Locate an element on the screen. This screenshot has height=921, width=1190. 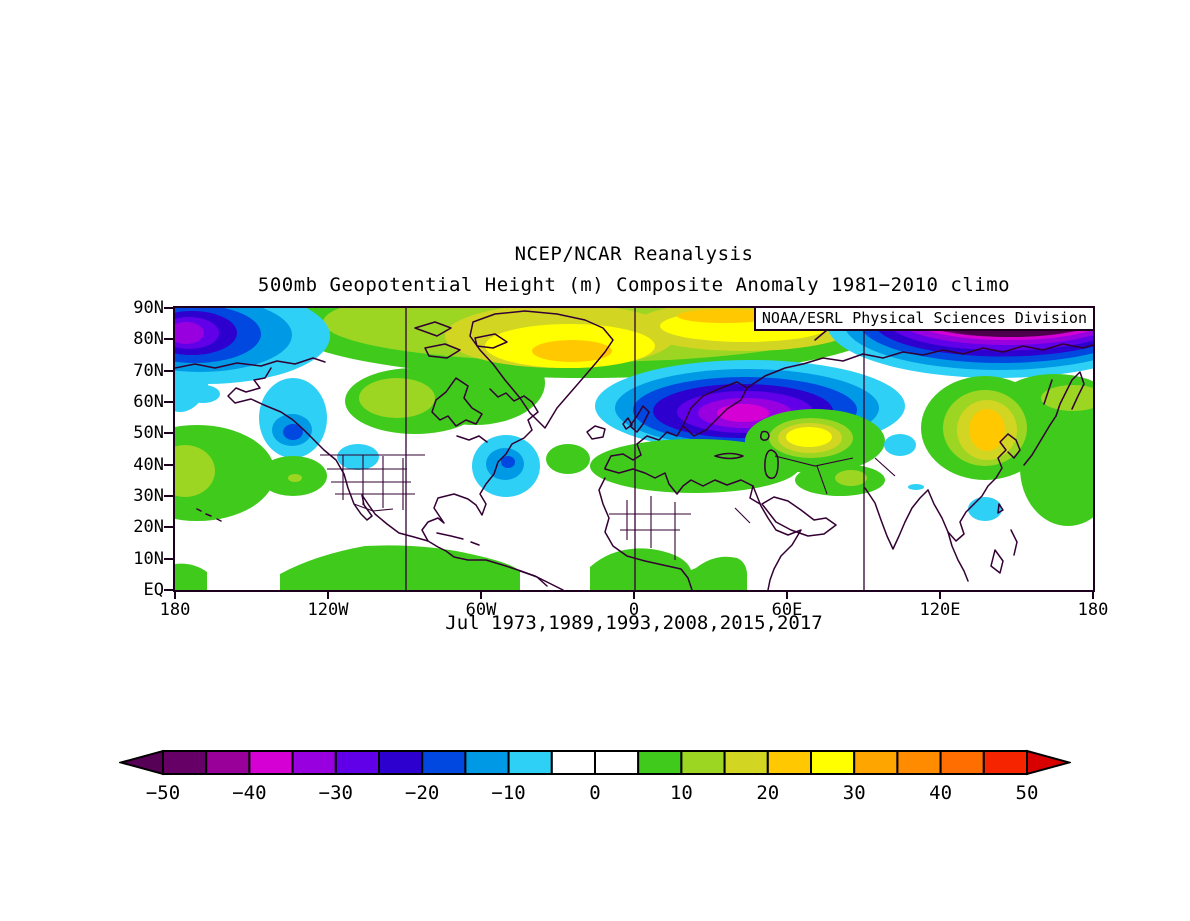
meridian-reference-lines is located at coordinates (635, 449).